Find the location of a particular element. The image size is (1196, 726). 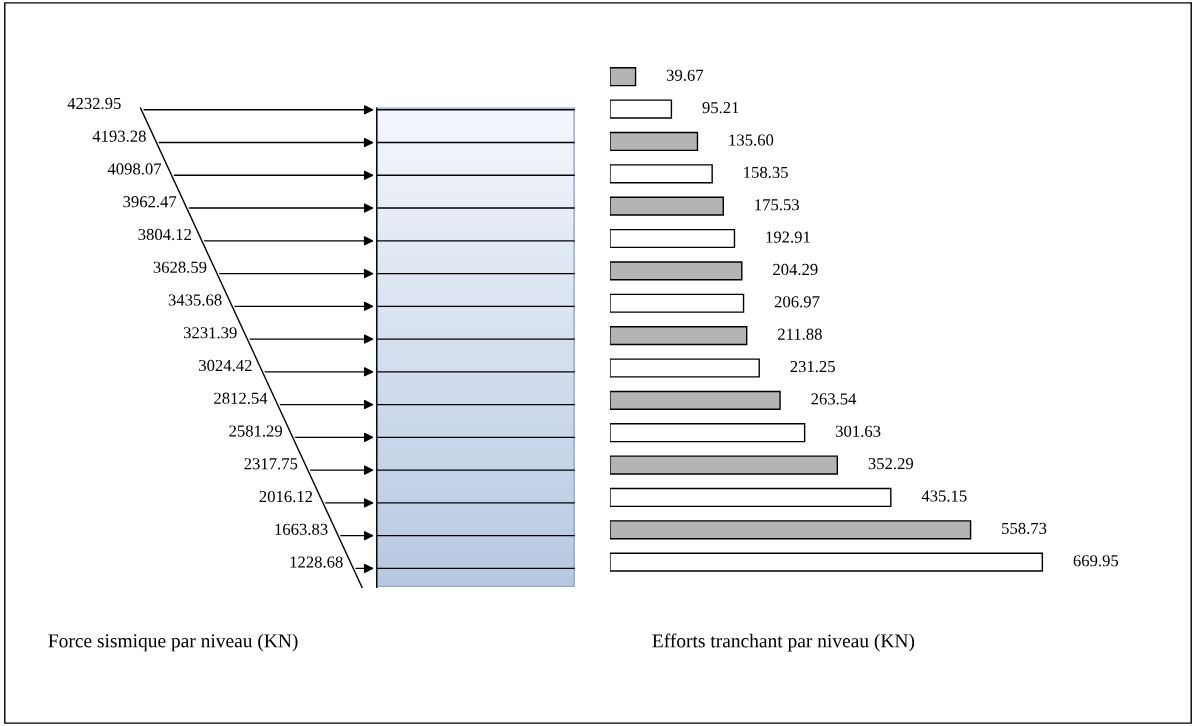

x-axis-title: Efforts tranchant par niveau (KN) is located at coordinates (783, 642).